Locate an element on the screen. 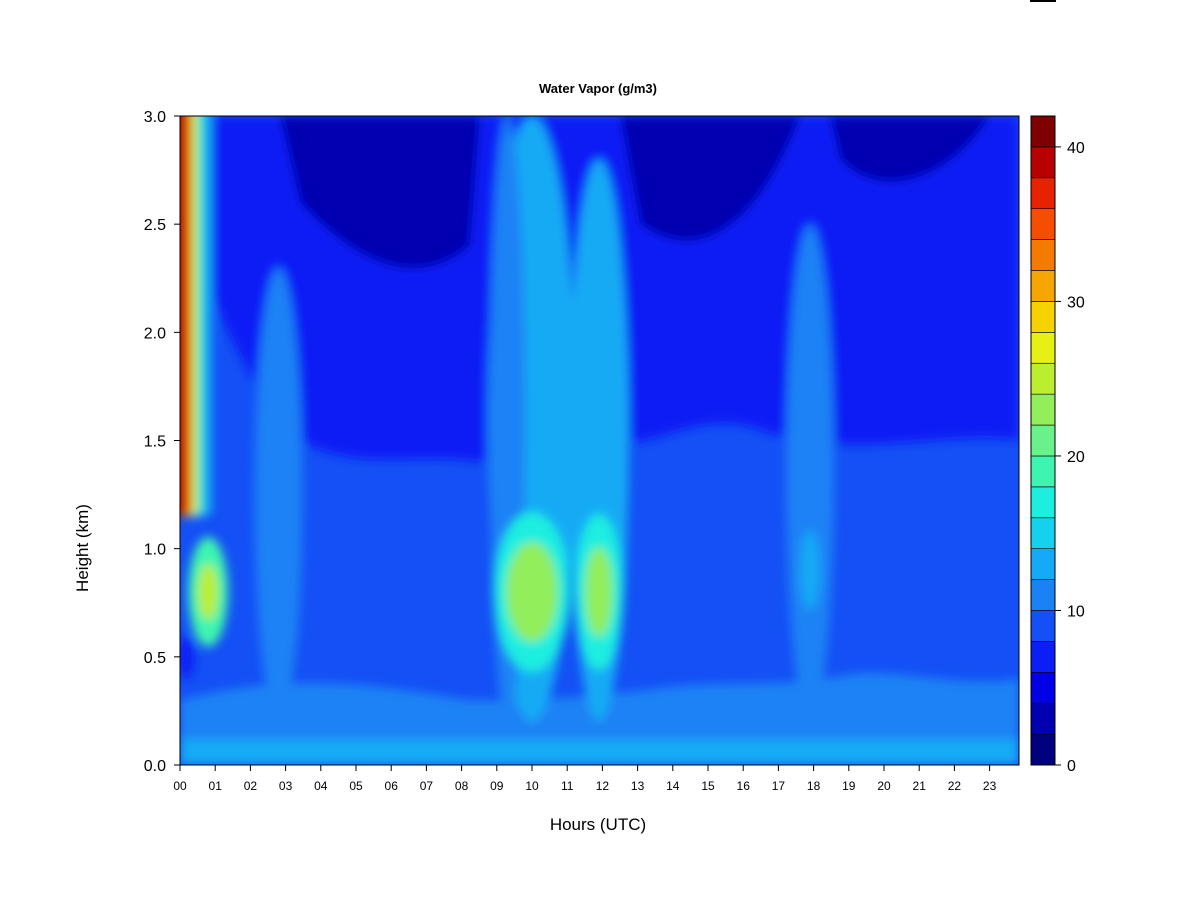 Image resolution: width=1200 pixels, height=900 pixels. colorbar-ticks: 0 10 20 30 40 is located at coordinates (1070, 457).